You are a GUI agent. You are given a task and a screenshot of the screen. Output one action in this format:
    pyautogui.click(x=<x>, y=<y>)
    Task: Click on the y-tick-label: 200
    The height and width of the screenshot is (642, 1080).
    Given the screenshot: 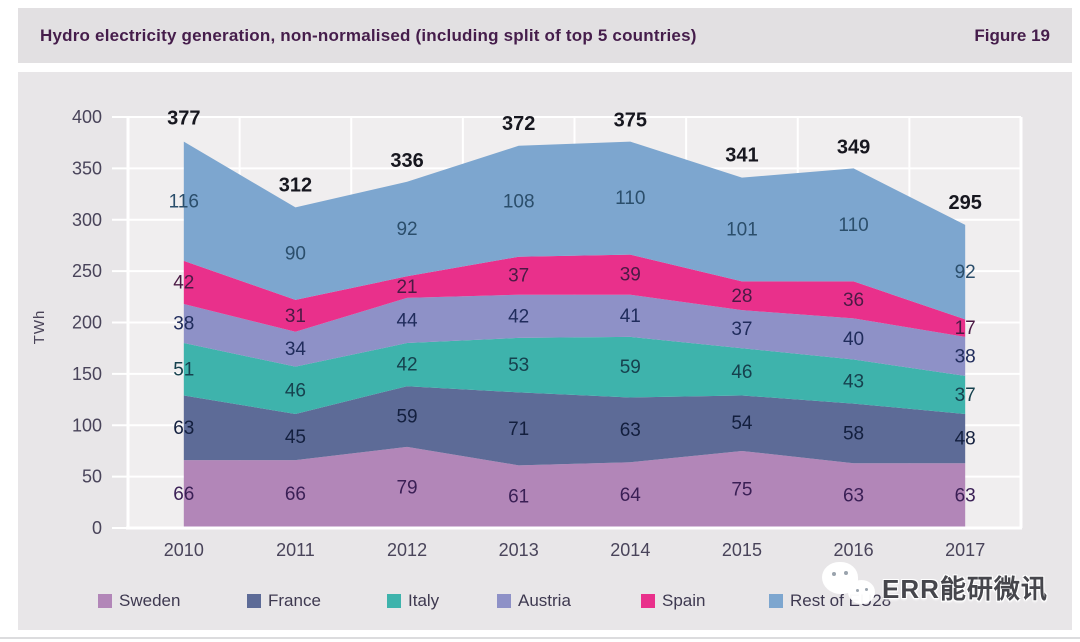 What is the action you would take?
    pyautogui.click(x=87, y=323)
    